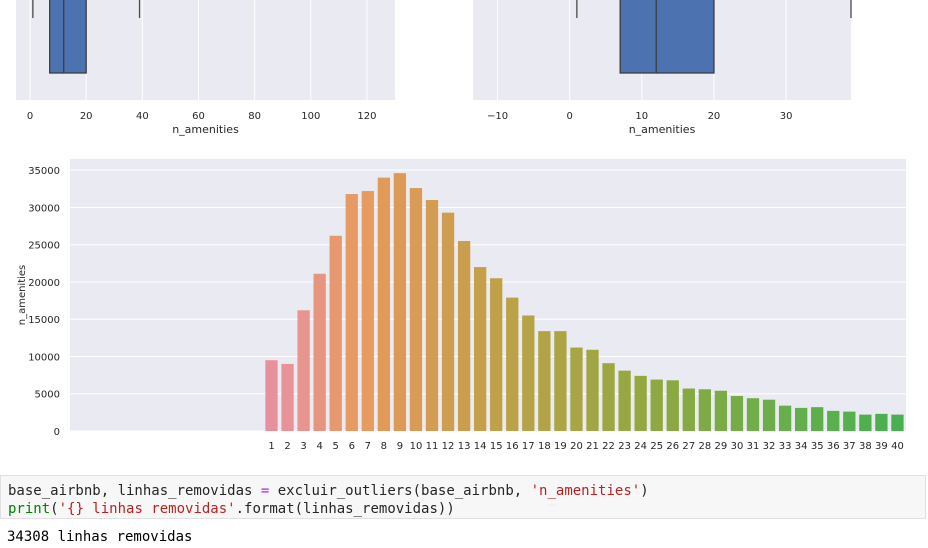 This screenshot has width=928, height=548. What do you see at coordinates (512, 446) in the screenshot?
I see `x-tick-label: 16` at bounding box center [512, 446].